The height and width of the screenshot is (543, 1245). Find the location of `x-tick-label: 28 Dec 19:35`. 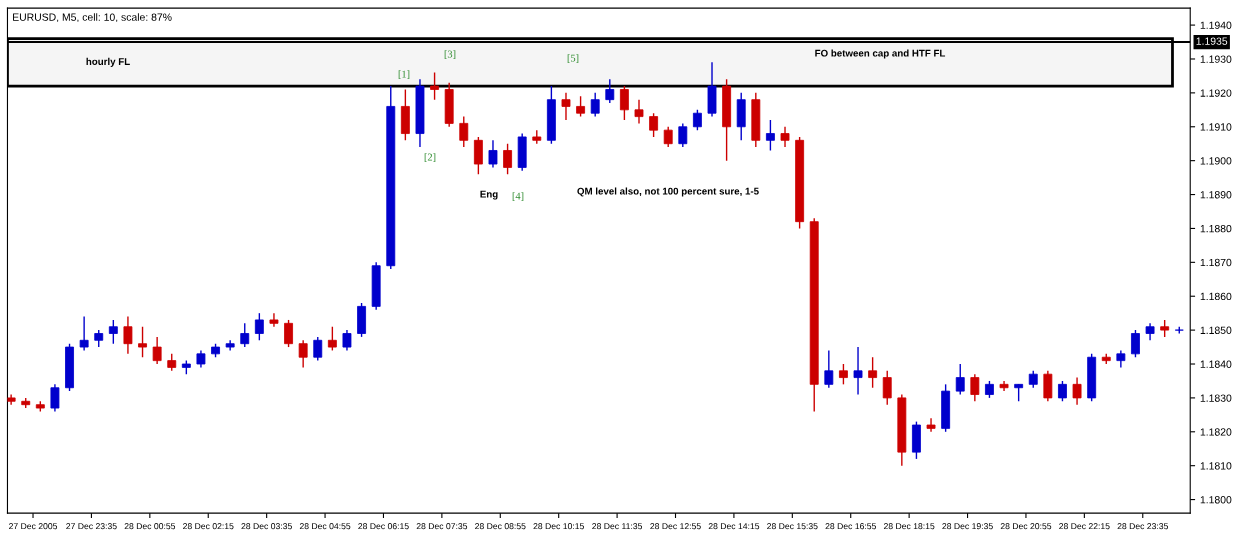

x-tick-label: 28 Dec 19:35 is located at coordinates (967, 526).